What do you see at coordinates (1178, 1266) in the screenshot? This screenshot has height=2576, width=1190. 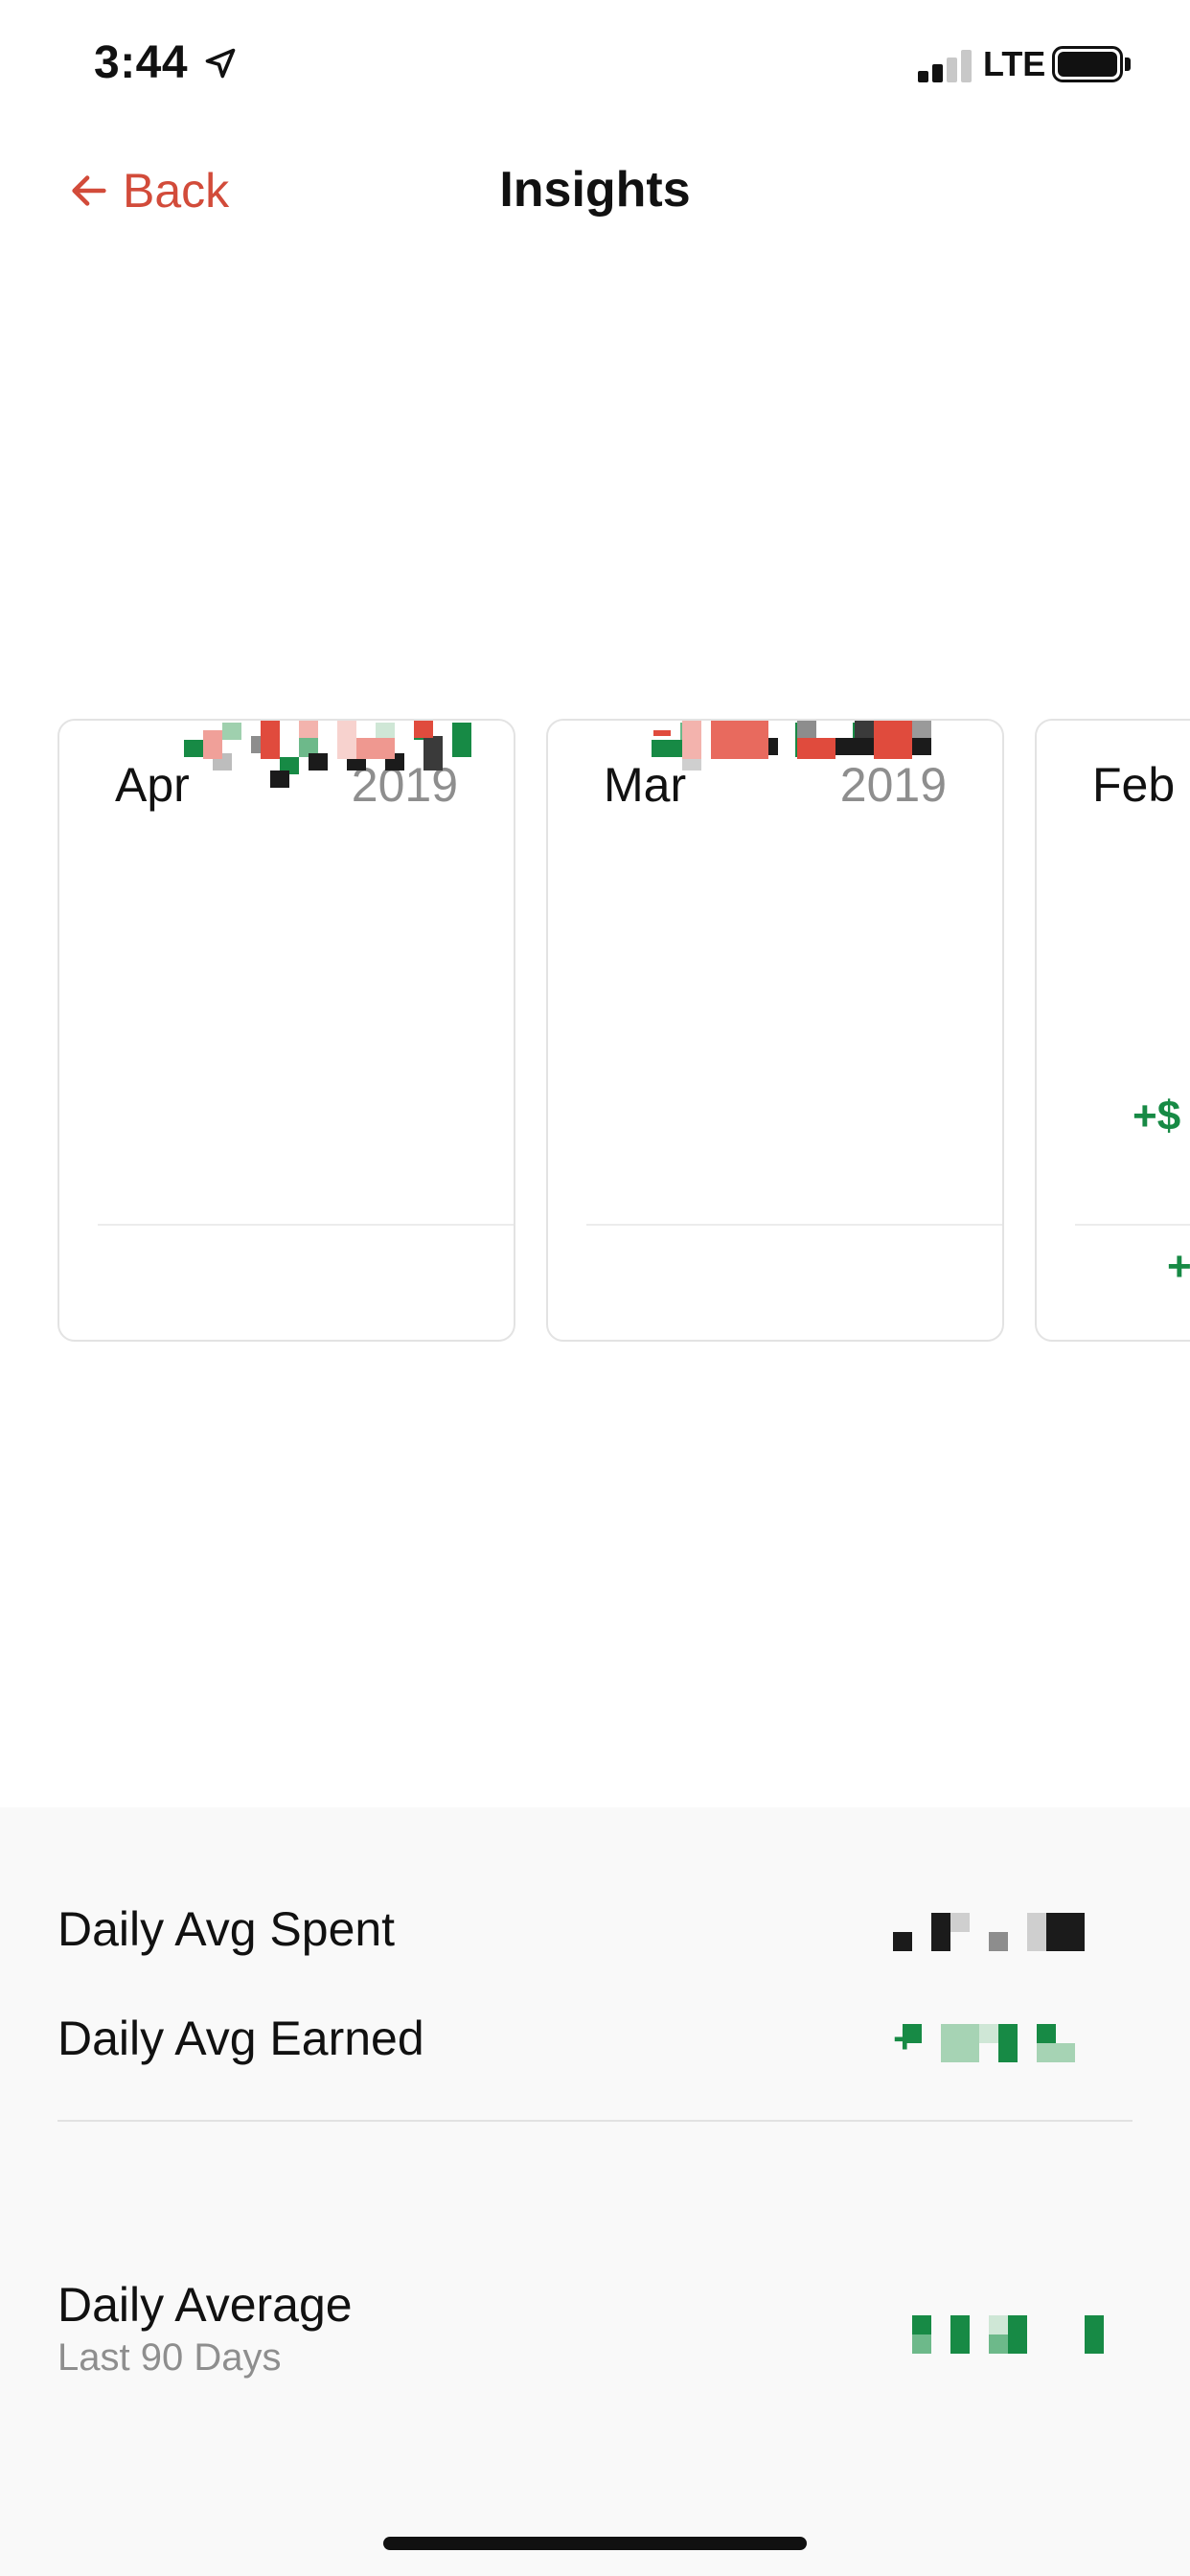 I see `difference-amount-prefix: +` at bounding box center [1178, 1266].